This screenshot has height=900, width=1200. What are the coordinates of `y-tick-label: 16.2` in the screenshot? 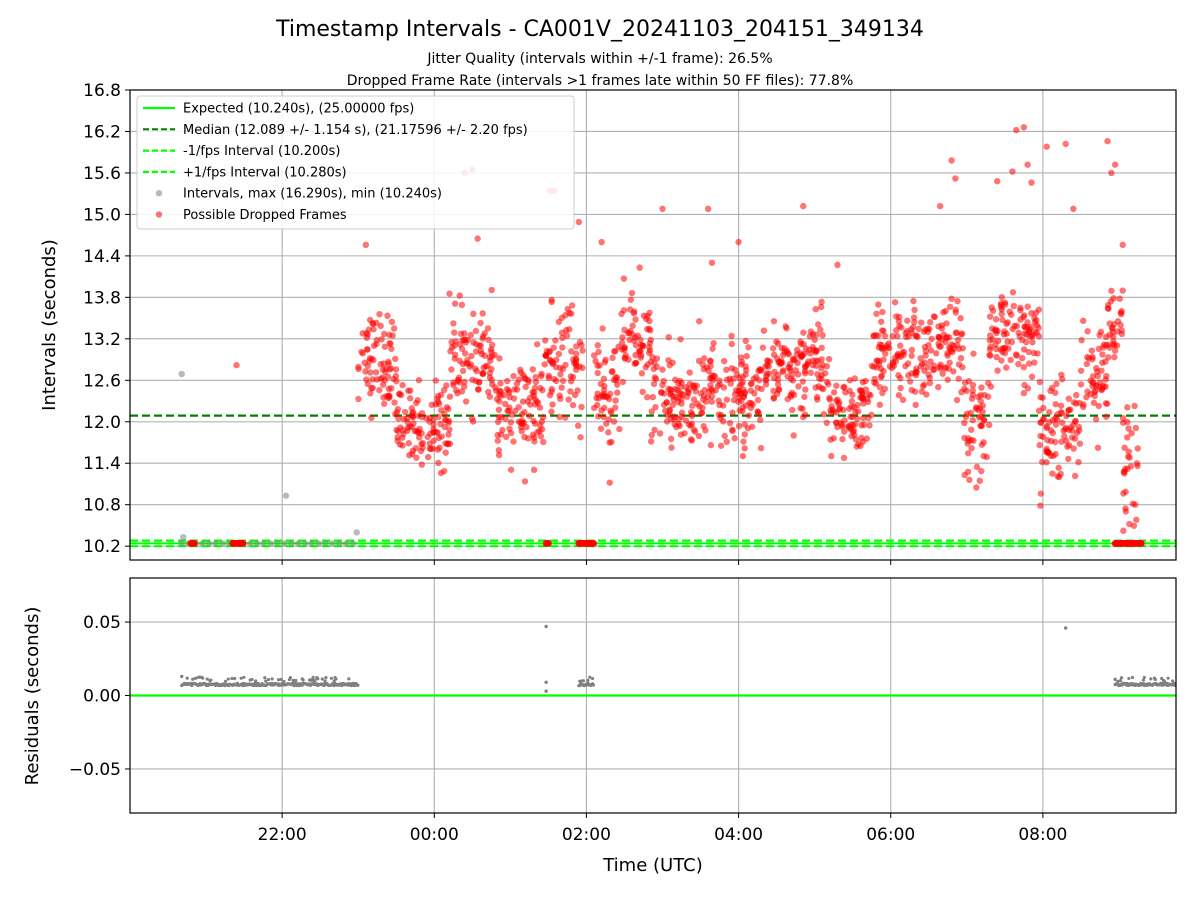 It's located at (102, 132).